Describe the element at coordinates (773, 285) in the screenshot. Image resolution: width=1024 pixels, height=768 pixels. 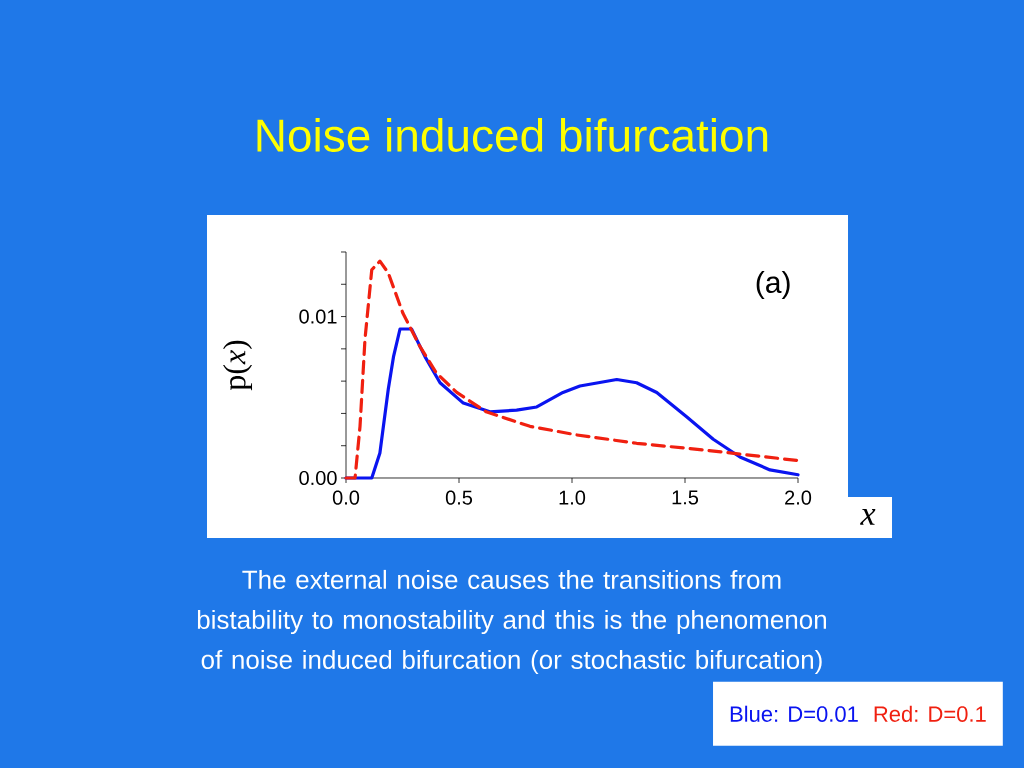
I see `annotation: (a)` at that location.